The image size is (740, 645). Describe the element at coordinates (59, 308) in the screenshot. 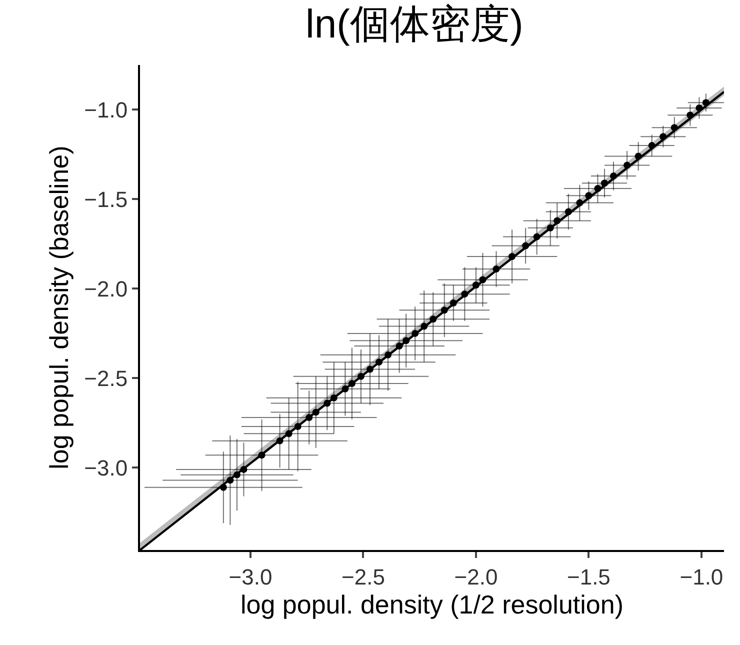

I see `y-axis-title: log popul. density (baseline)` at that location.